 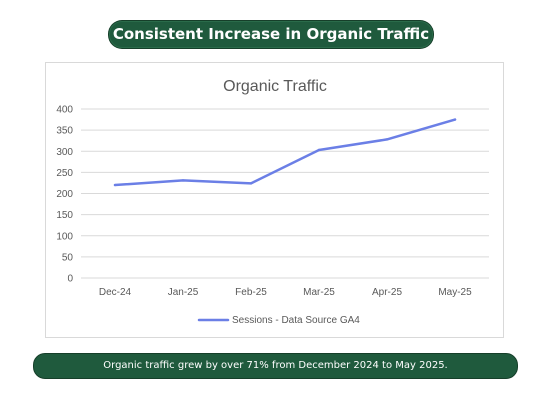 I want to click on legend: Sessions - Data Source GA4, so click(x=278, y=320).